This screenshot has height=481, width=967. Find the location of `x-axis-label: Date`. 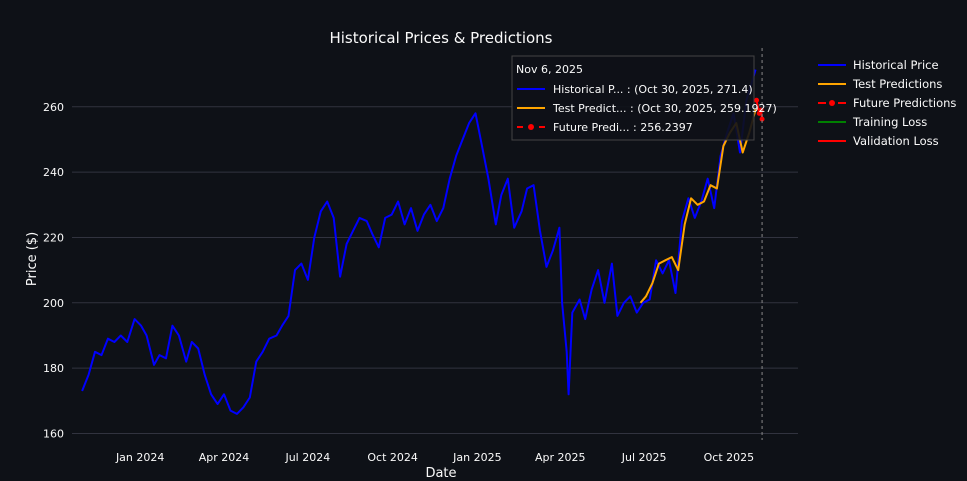

x-axis-label: Date is located at coordinates (440, 473).